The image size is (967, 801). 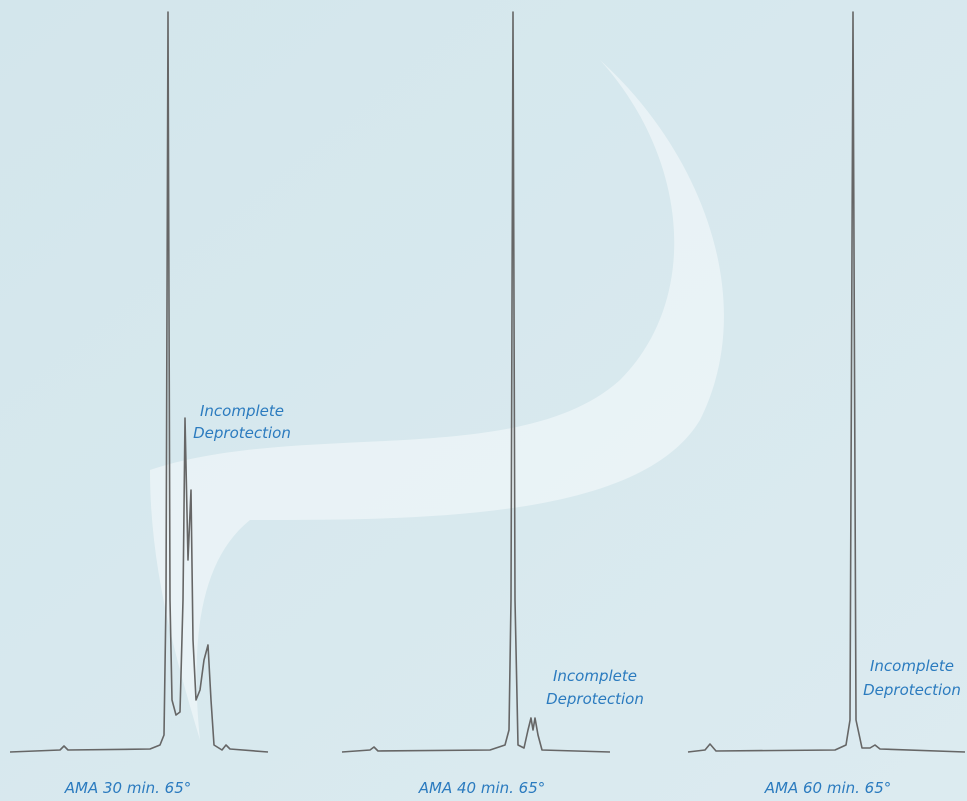 What do you see at coordinates (128, 788) in the screenshot?
I see `caption: AMA 30 min. 65°` at bounding box center [128, 788].